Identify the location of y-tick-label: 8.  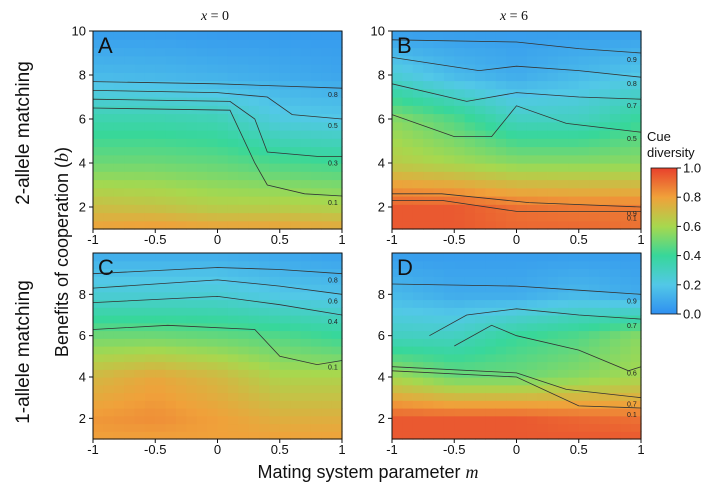
(381, 75).